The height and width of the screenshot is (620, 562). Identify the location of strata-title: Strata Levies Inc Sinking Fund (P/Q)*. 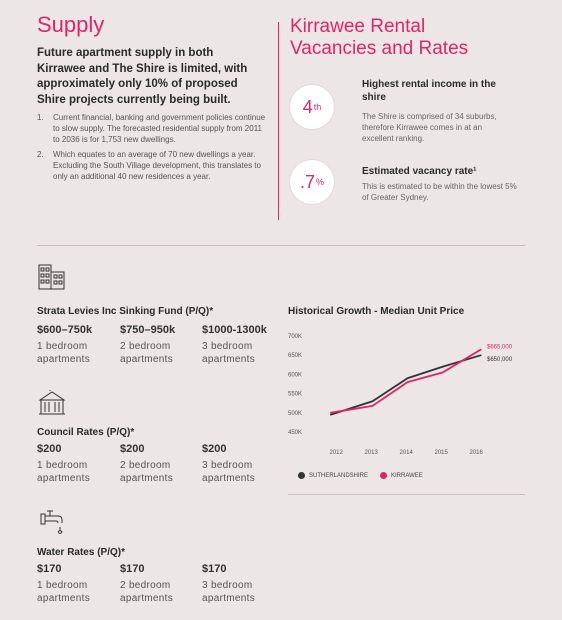
(125, 311).